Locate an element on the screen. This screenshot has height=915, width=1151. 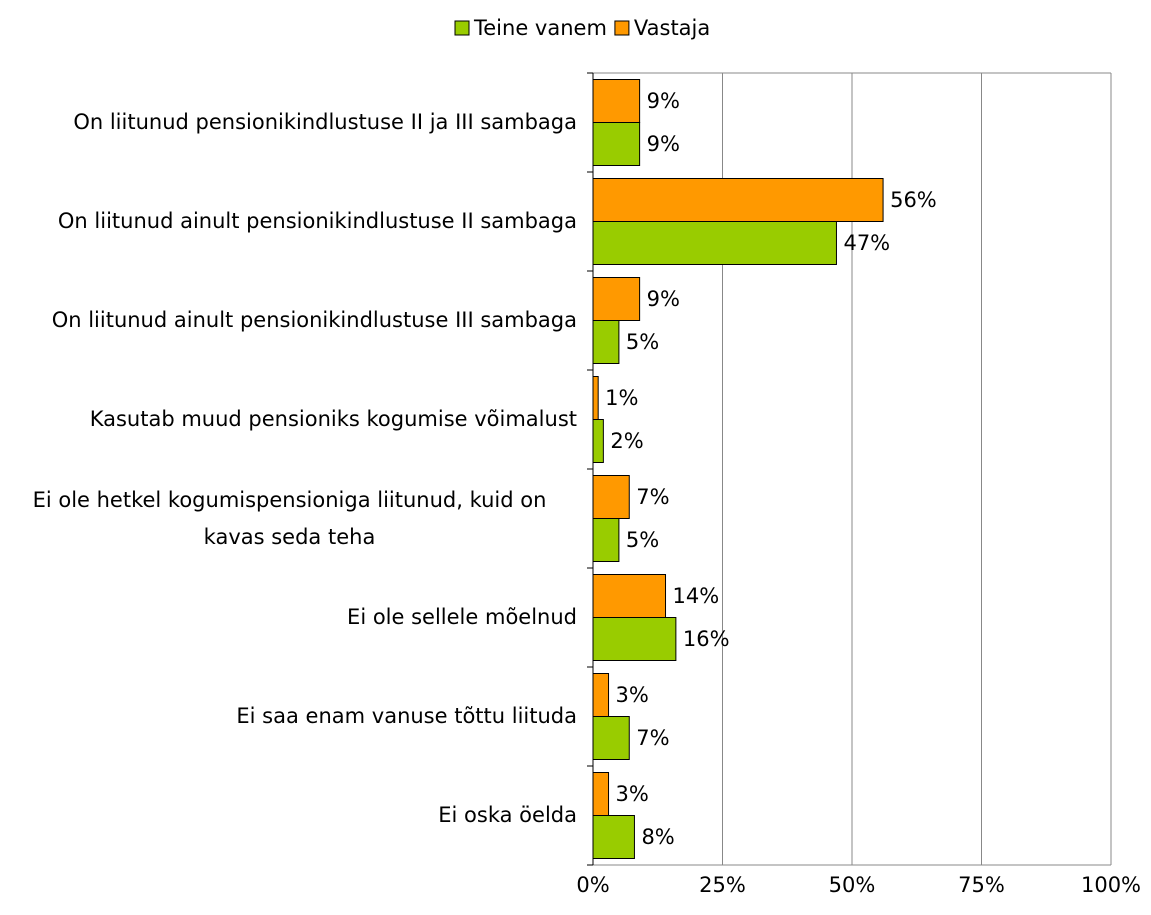
y-tick-label-box: Ei ole sellele mõelnud is located at coordinates (289, 617).